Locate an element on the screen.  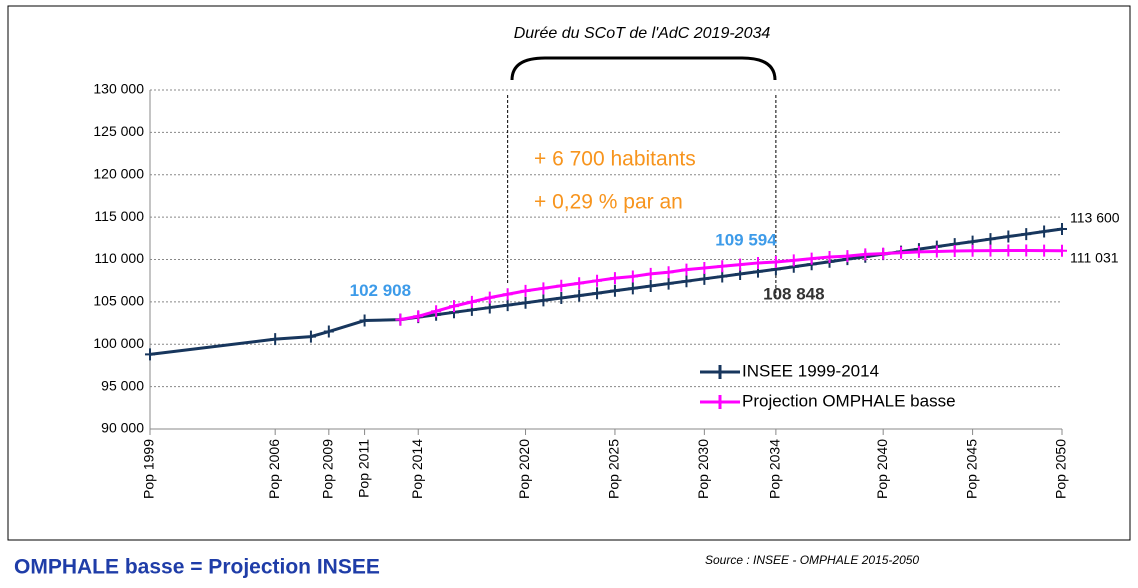
legend-label: Projection OMPHALE basse is located at coordinates (849, 400).